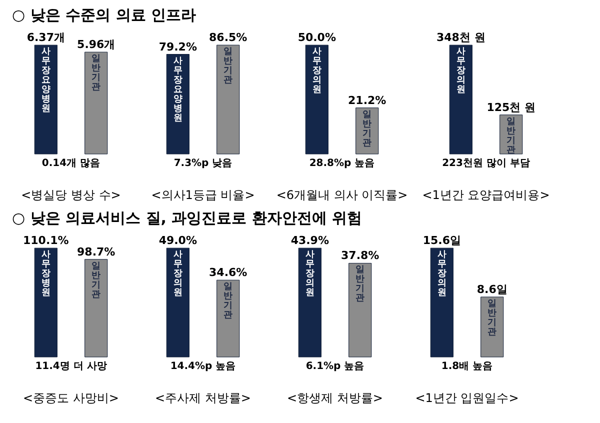 The width and height of the screenshot is (600, 423). What do you see at coordinates (335, 398) in the screenshot?
I see `text: <항생제 처방률>` at bounding box center [335, 398].